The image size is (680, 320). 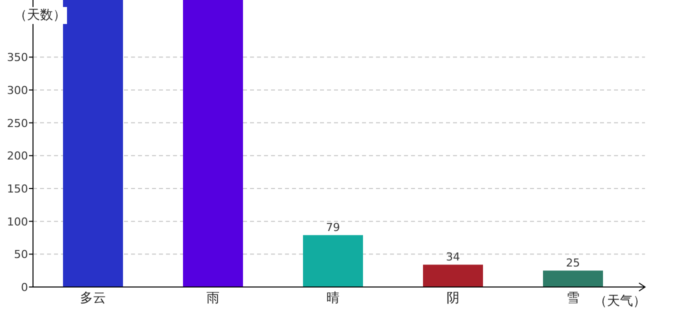 I want to click on y-tick-label: 100, so click(x=17, y=221).